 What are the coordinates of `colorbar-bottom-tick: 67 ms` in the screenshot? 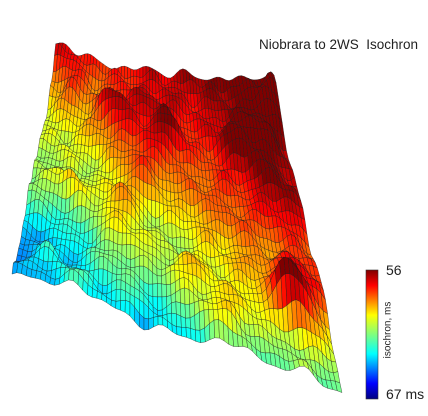 It's located at (405, 394).